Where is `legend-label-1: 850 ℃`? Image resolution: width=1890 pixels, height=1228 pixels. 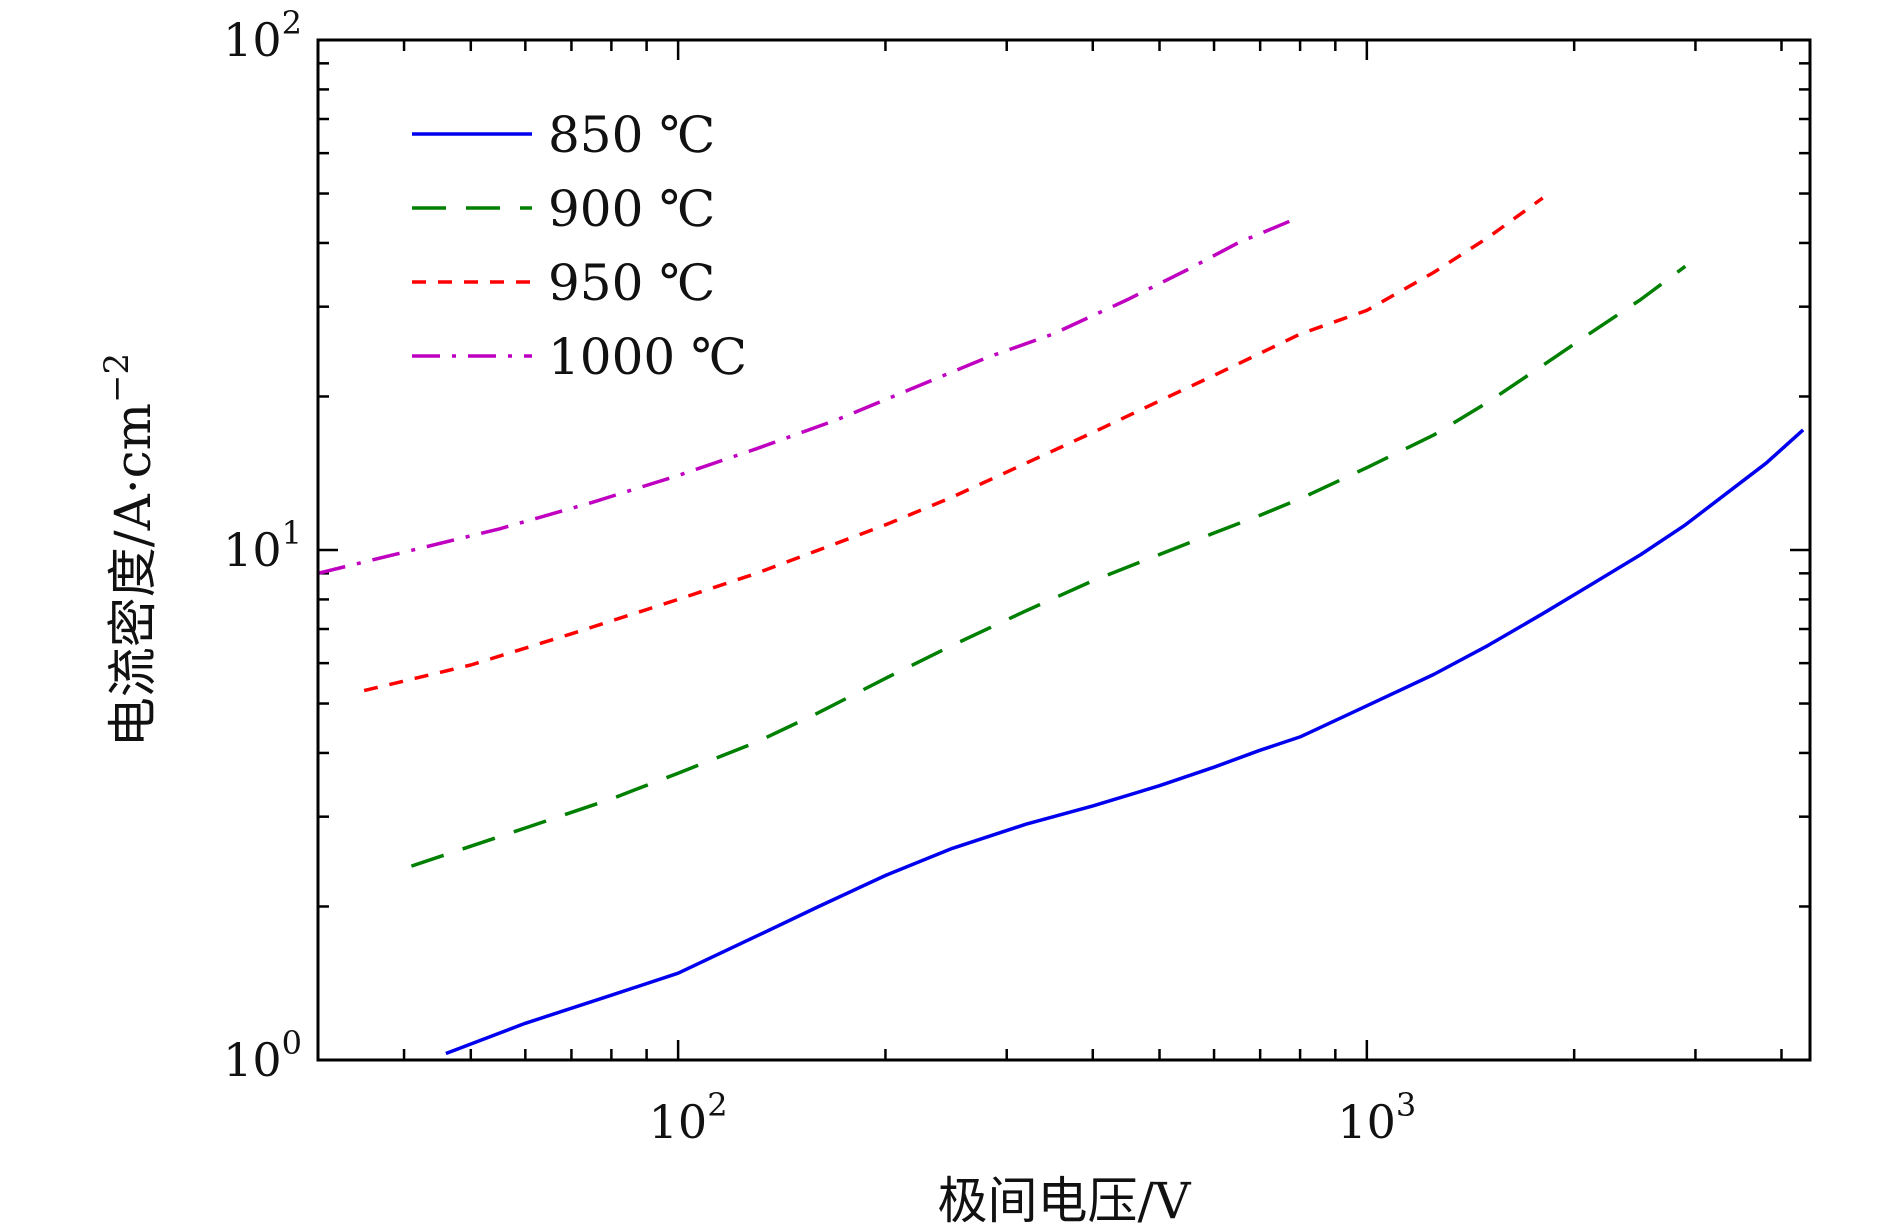 legend-label-1: 850 ℃ is located at coordinates (631, 135).